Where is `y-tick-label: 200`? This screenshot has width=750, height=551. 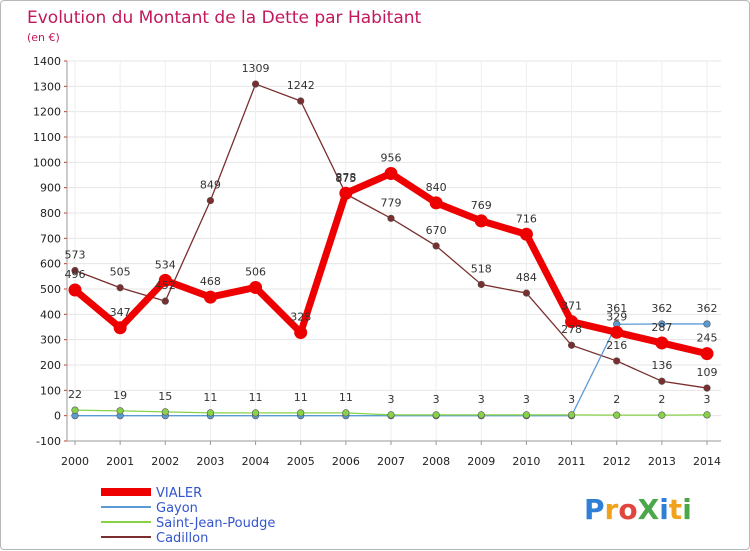 y-tick-label: 200 is located at coordinates (50, 365).